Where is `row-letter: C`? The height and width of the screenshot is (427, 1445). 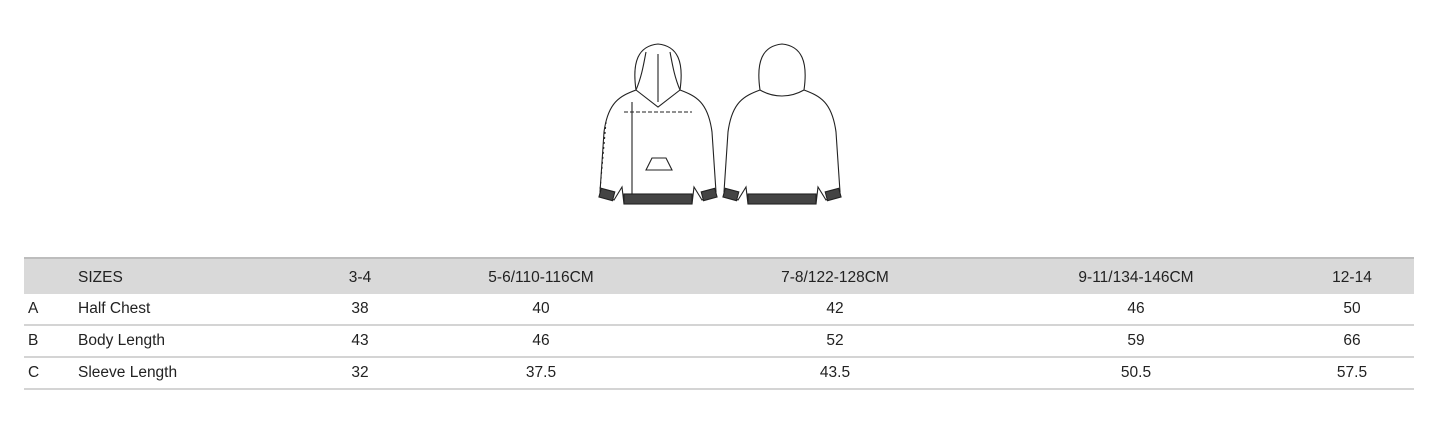 row-letter: C is located at coordinates (34, 372).